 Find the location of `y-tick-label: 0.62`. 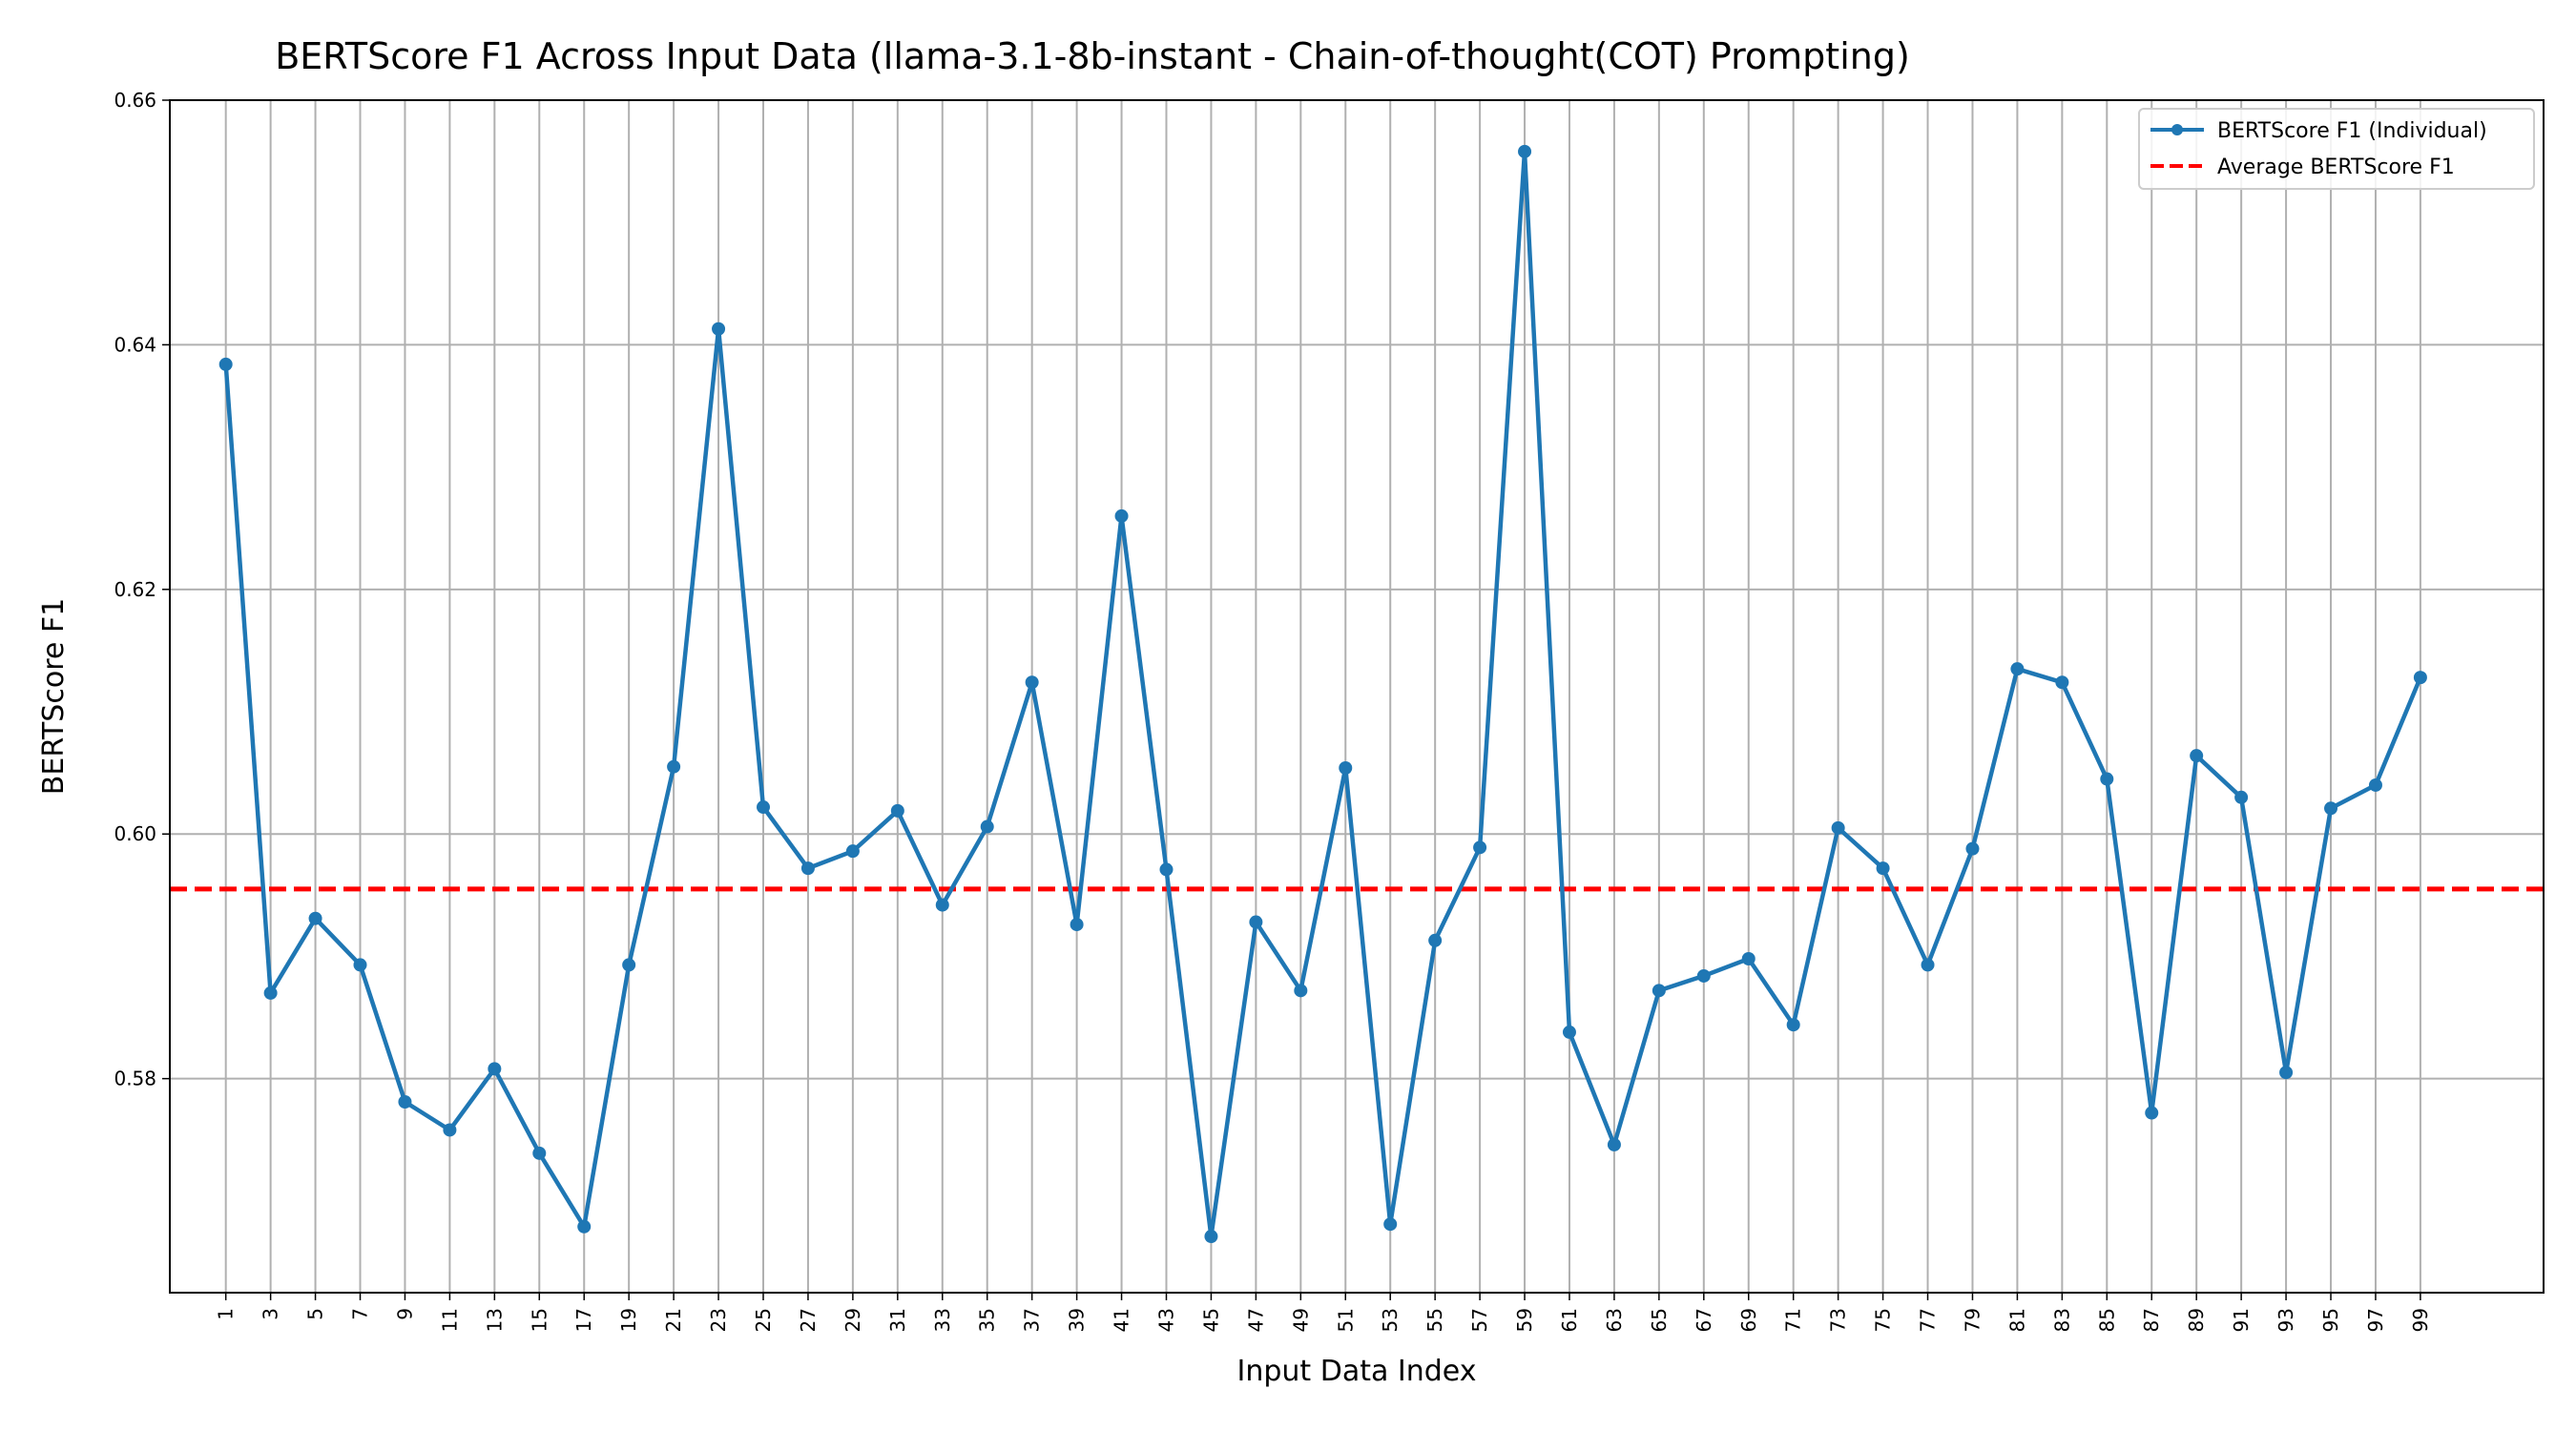

y-tick-label: 0.62 is located at coordinates (135, 590).